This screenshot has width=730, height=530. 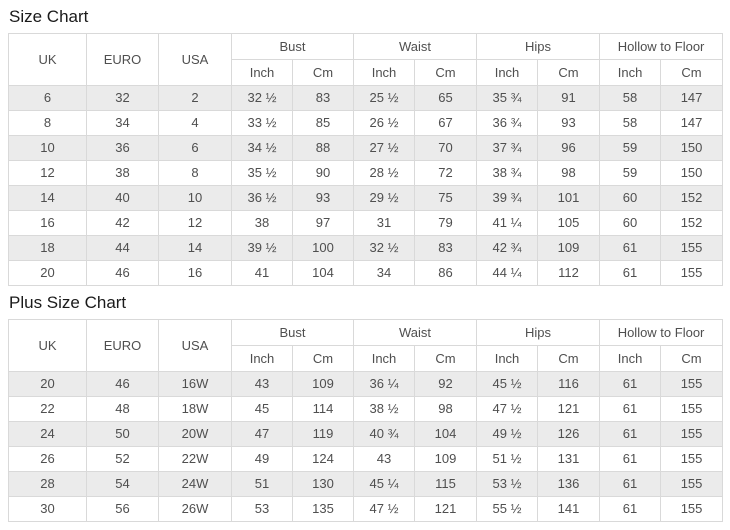 What do you see at coordinates (122, 459) in the screenshot?
I see `table-cell: 52` at bounding box center [122, 459].